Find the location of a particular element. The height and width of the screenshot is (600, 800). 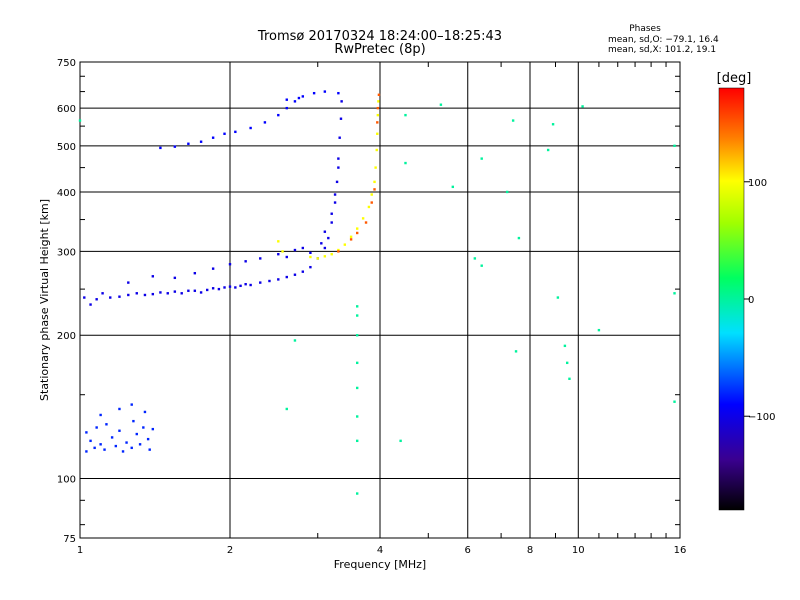

y-tick-label: 300 is located at coordinates (66, 252).